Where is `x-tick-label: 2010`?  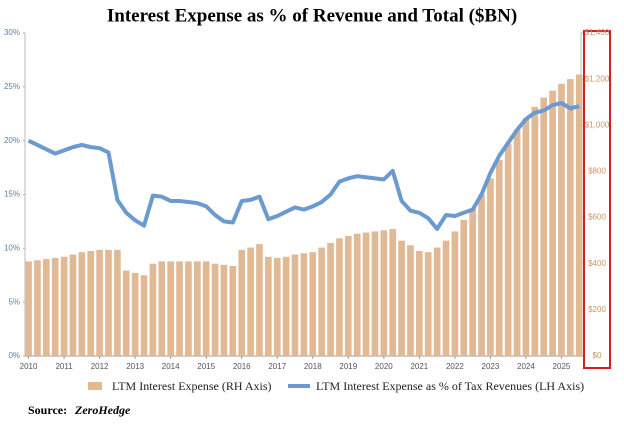
x-tick-label: 2010 is located at coordinates (29, 366).